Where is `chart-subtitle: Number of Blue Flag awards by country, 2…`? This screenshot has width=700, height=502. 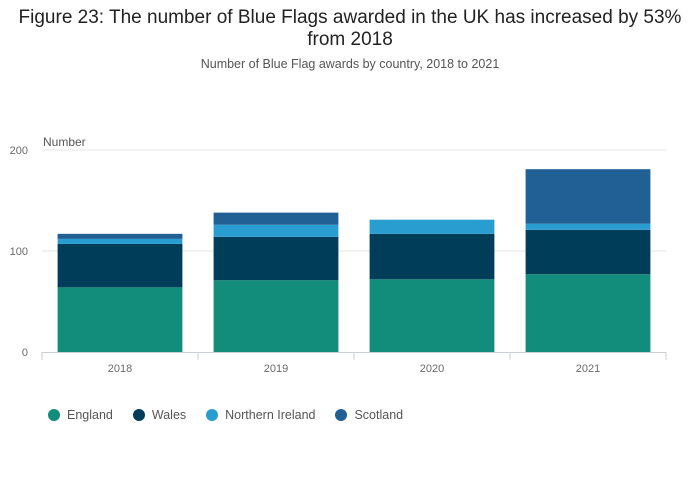 chart-subtitle: Number of Blue Flag awards by country, 2… is located at coordinates (350, 64).